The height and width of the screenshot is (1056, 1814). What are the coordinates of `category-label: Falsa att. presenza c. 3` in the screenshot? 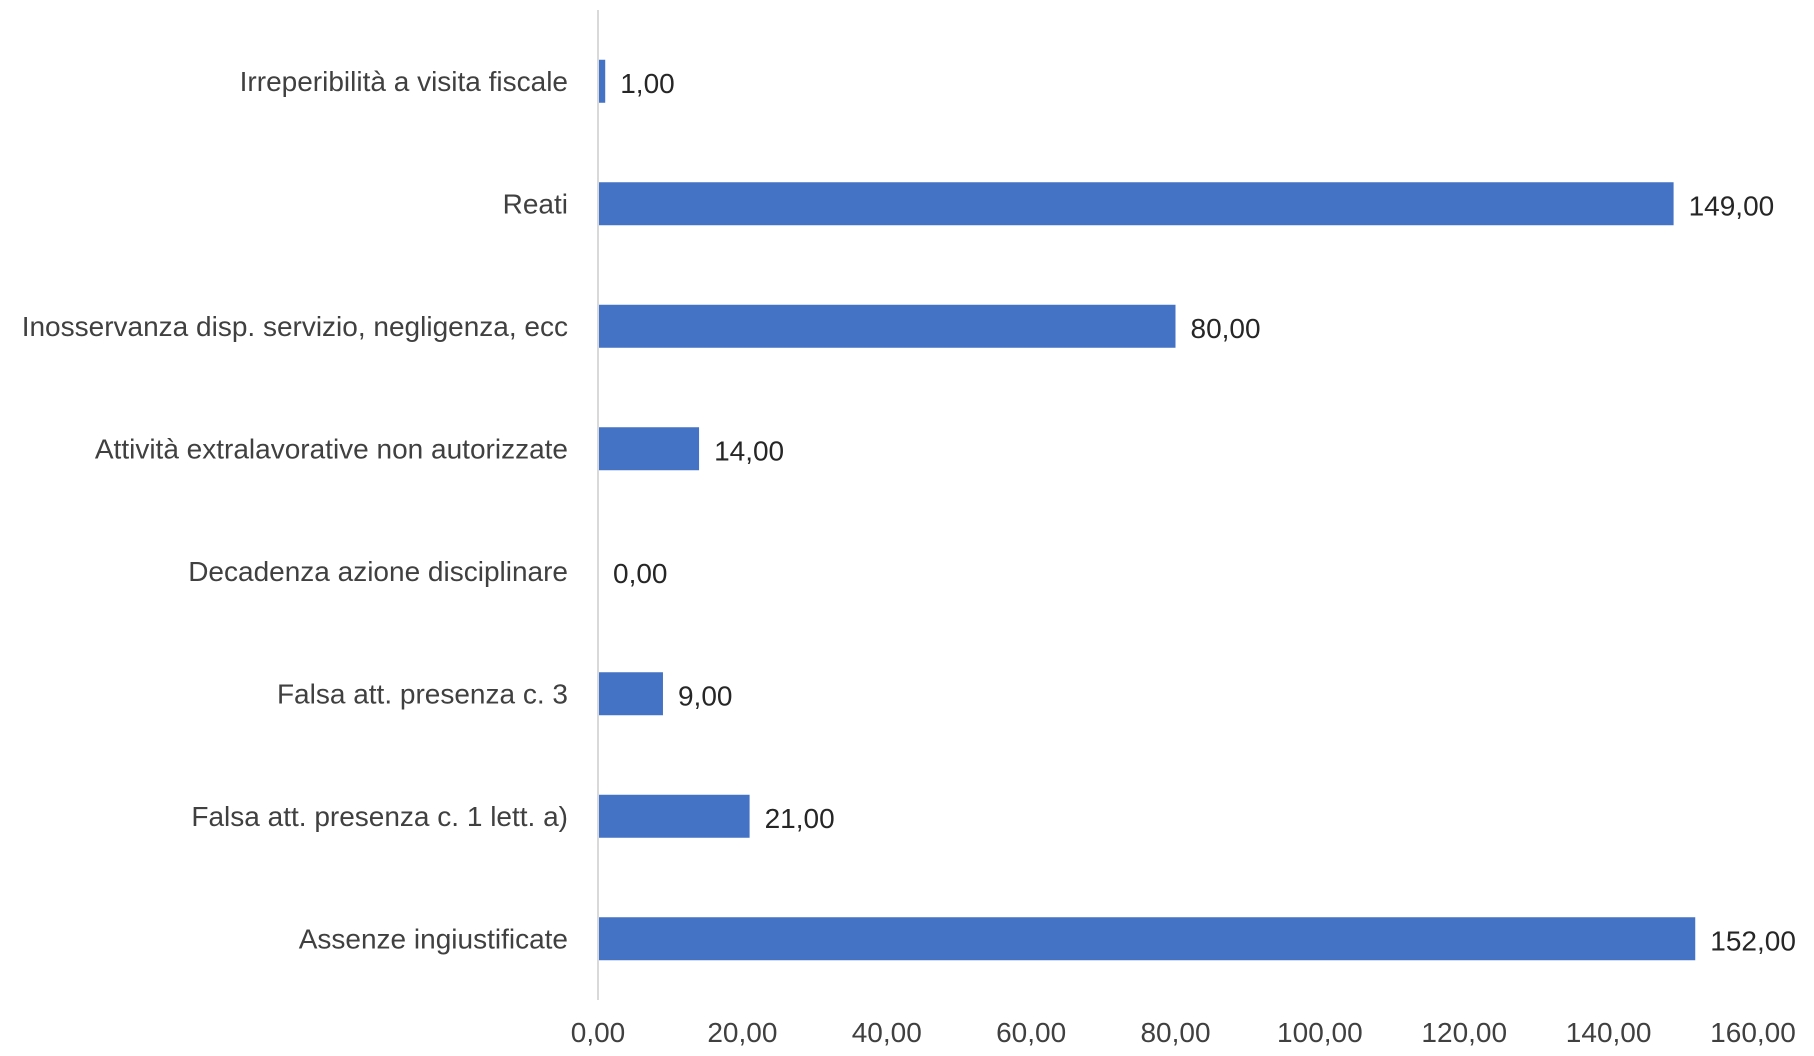 It's located at (422, 693).